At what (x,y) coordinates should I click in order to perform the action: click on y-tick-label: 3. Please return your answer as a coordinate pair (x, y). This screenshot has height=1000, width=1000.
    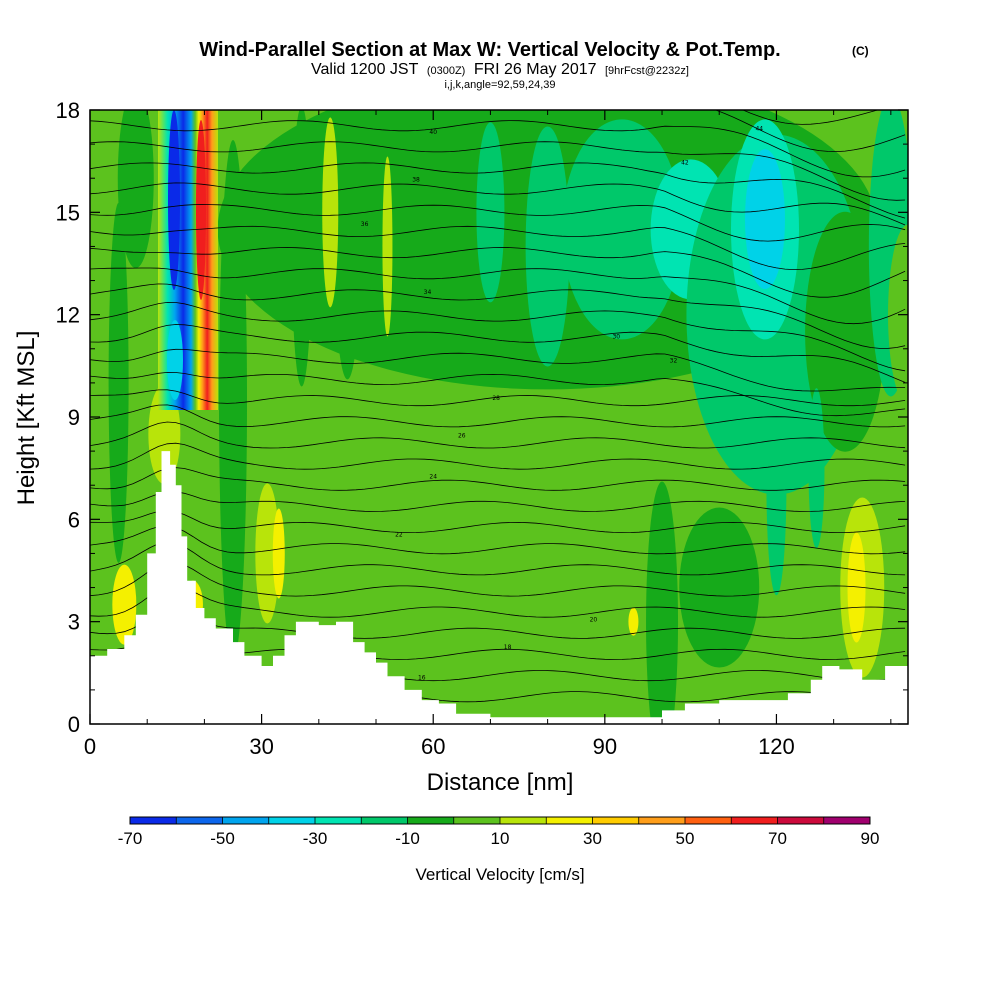
    Looking at the image, I should click on (74, 622).